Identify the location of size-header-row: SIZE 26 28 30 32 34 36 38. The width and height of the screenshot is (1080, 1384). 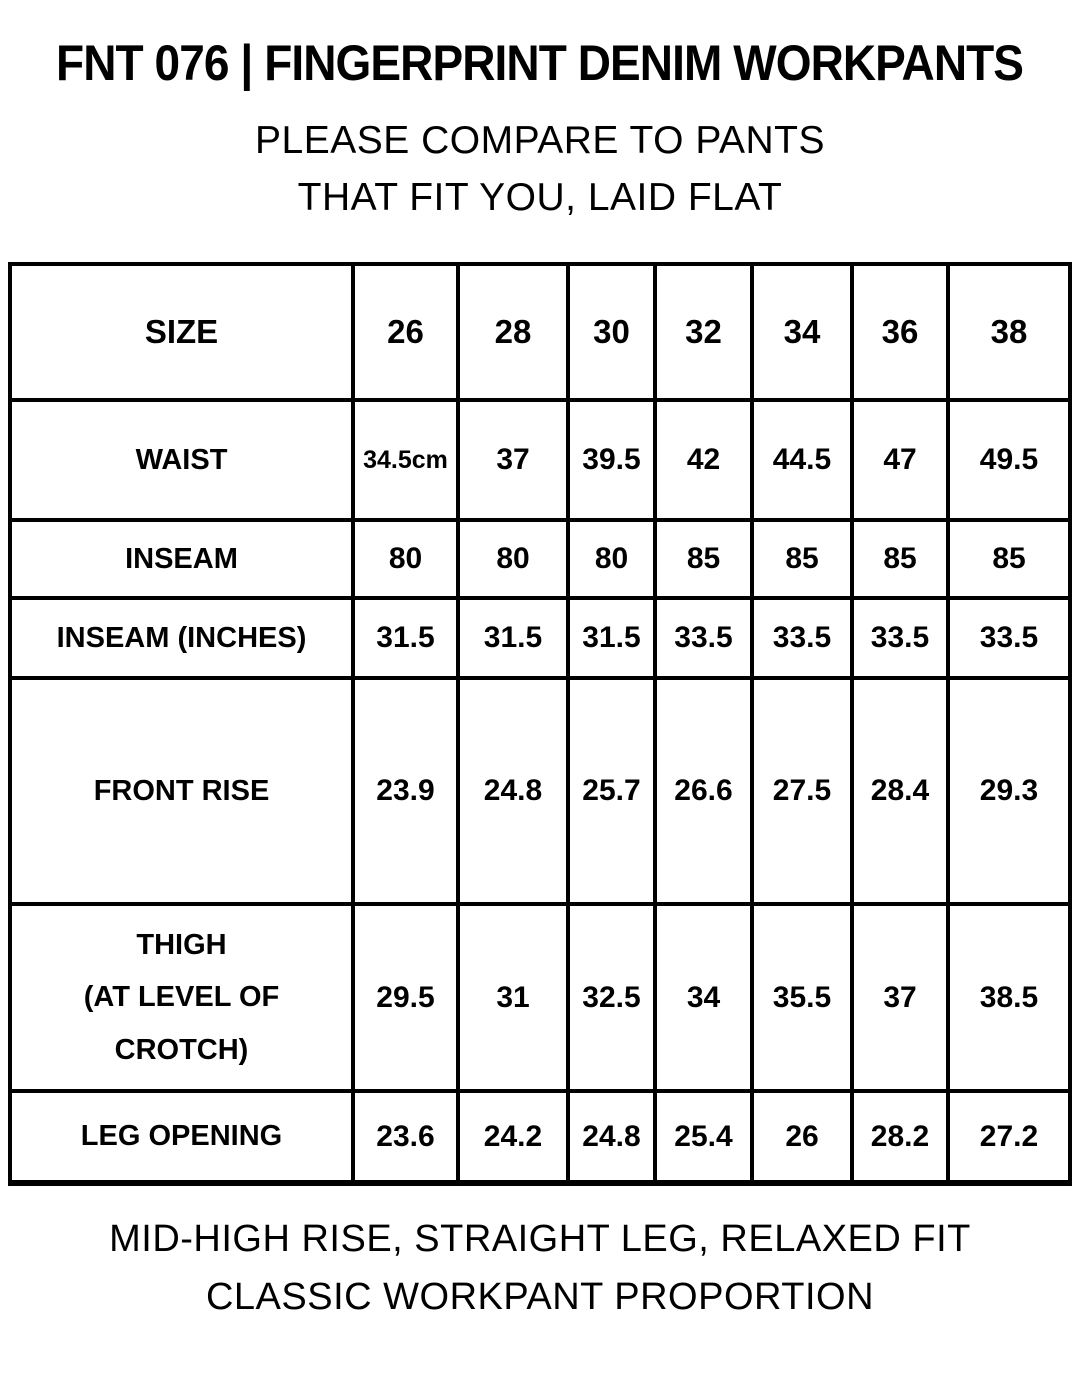
(540, 332).